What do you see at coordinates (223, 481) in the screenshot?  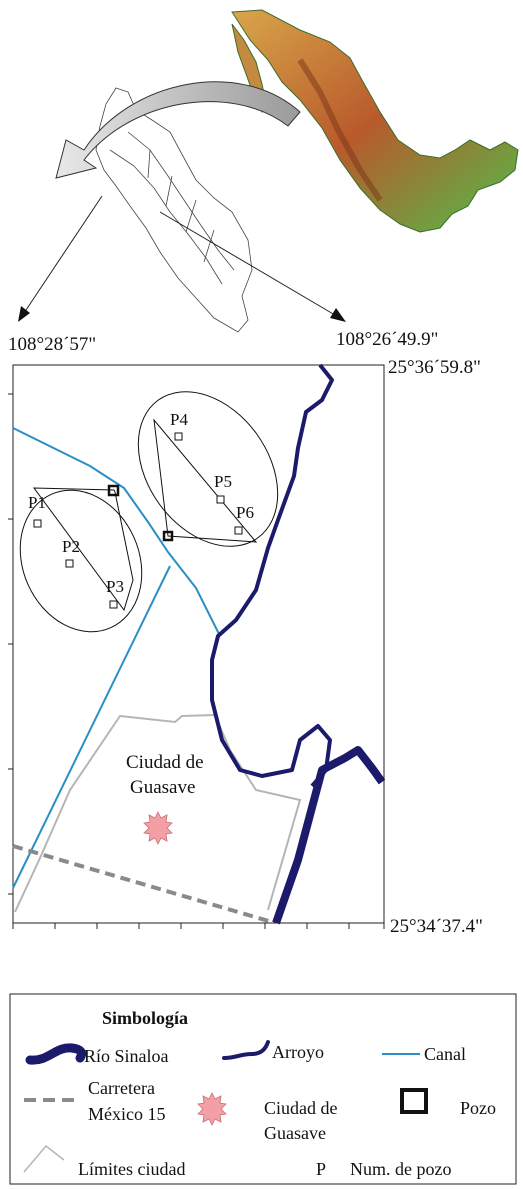 I see `well-label: P5` at bounding box center [223, 481].